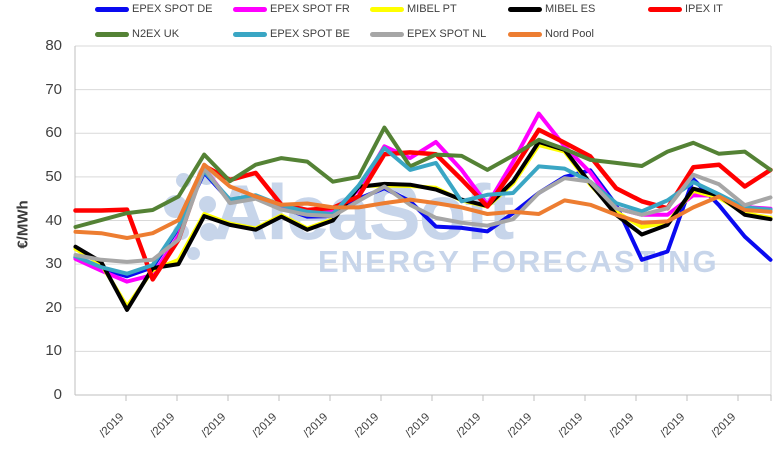 The image size is (780, 471). Describe the element at coordinates (704, 9) in the screenshot. I see `legend-label: IPEX IT` at that location.